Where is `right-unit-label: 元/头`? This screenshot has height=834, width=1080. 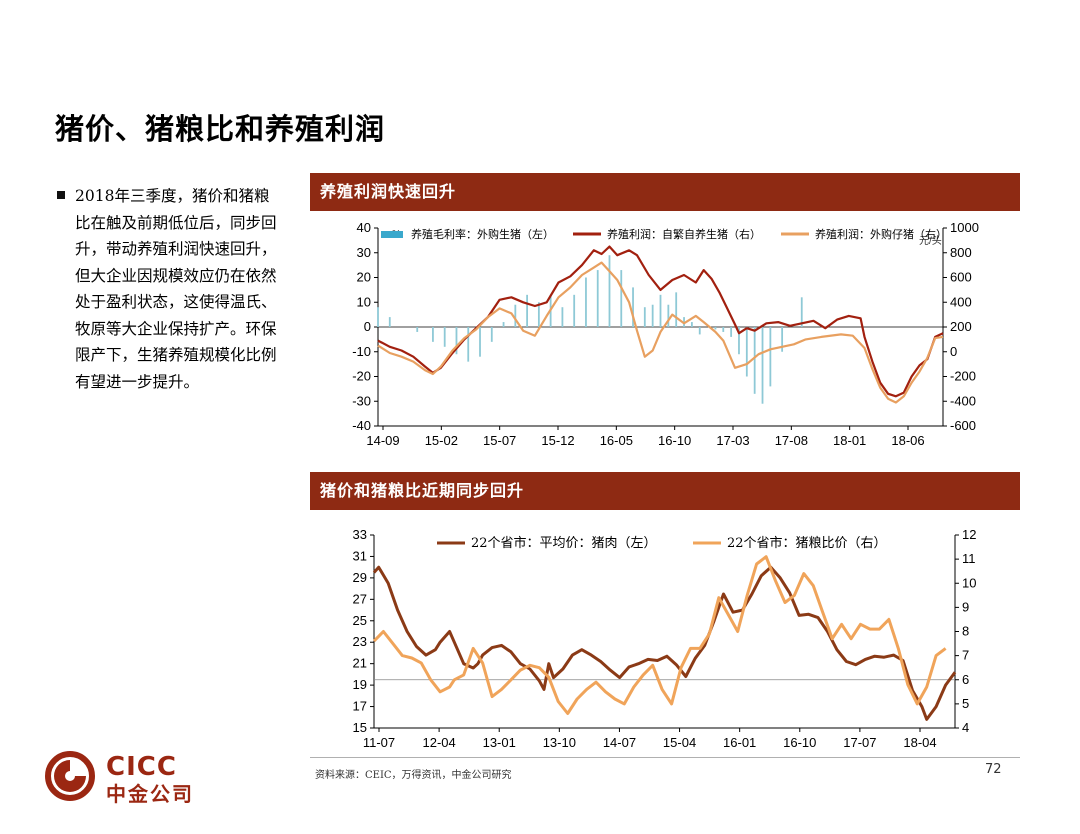 right-unit-label: 元/头 is located at coordinates (930, 241).